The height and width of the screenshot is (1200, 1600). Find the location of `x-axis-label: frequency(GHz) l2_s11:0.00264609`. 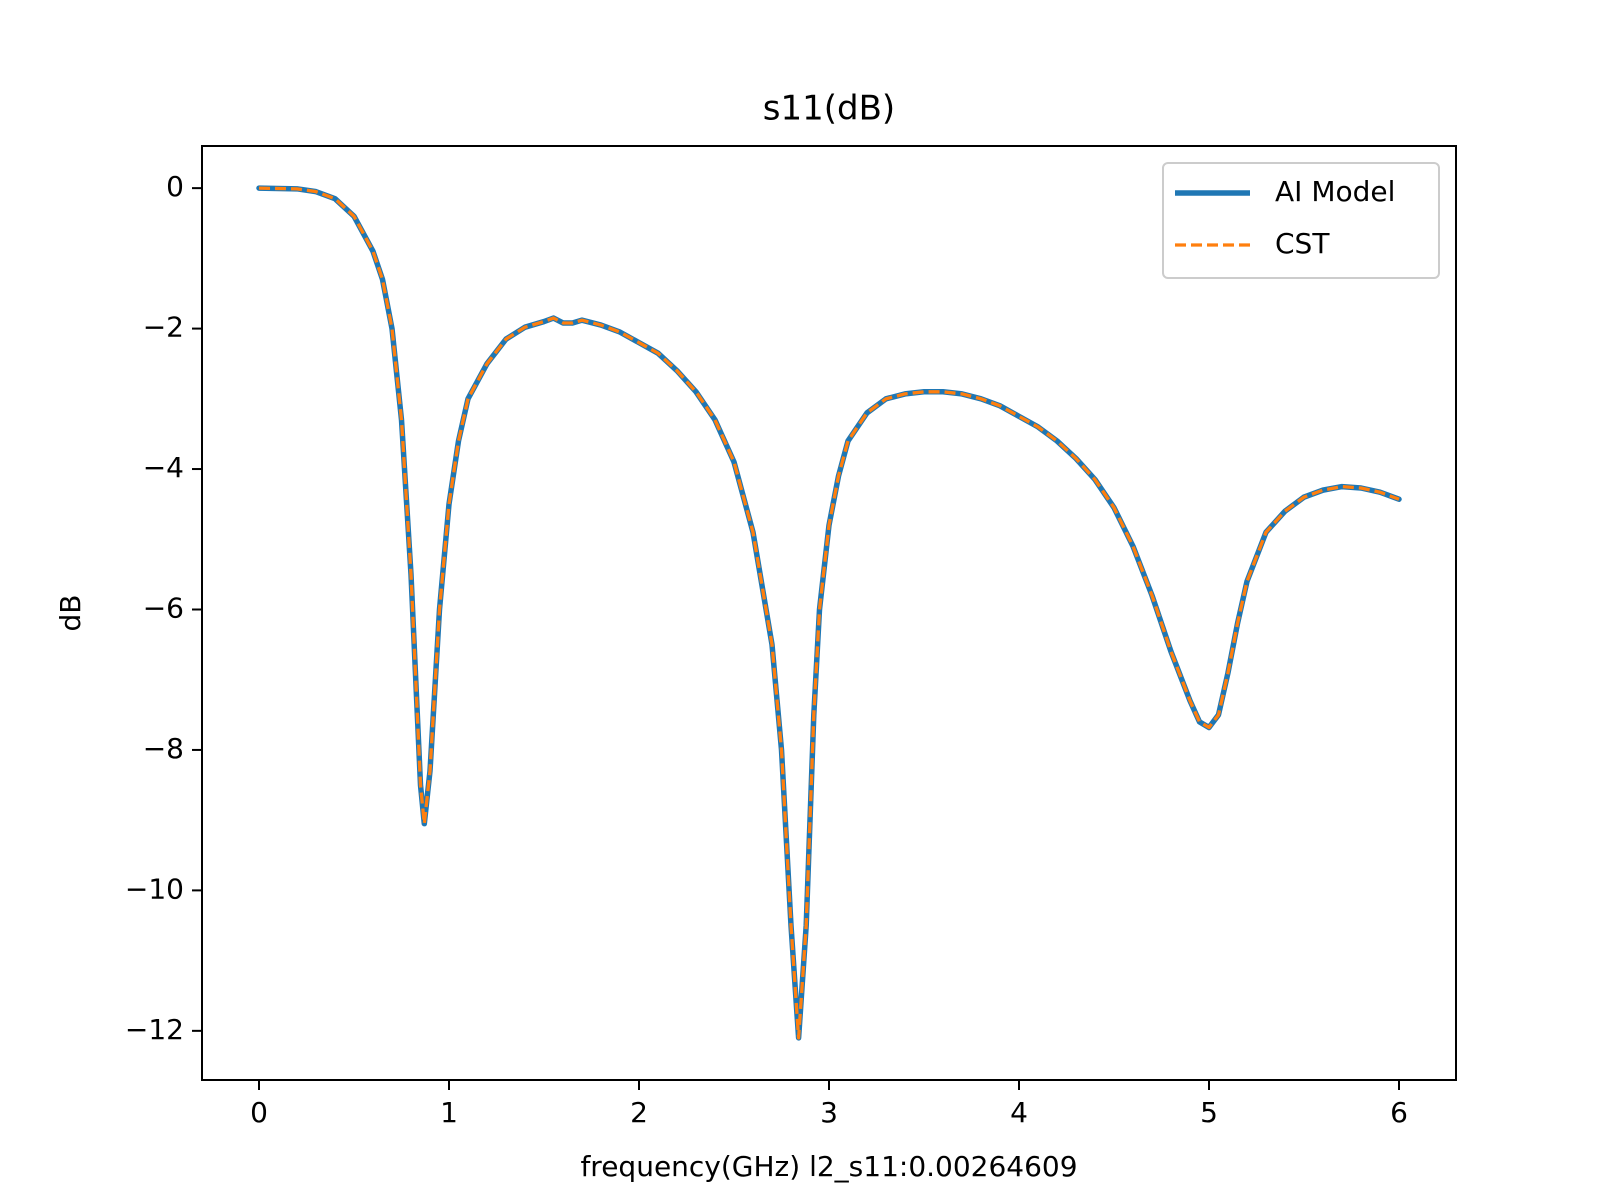

x-axis-label: frequency(GHz) l2_s11:0.00264609 is located at coordinates (828, 1166).